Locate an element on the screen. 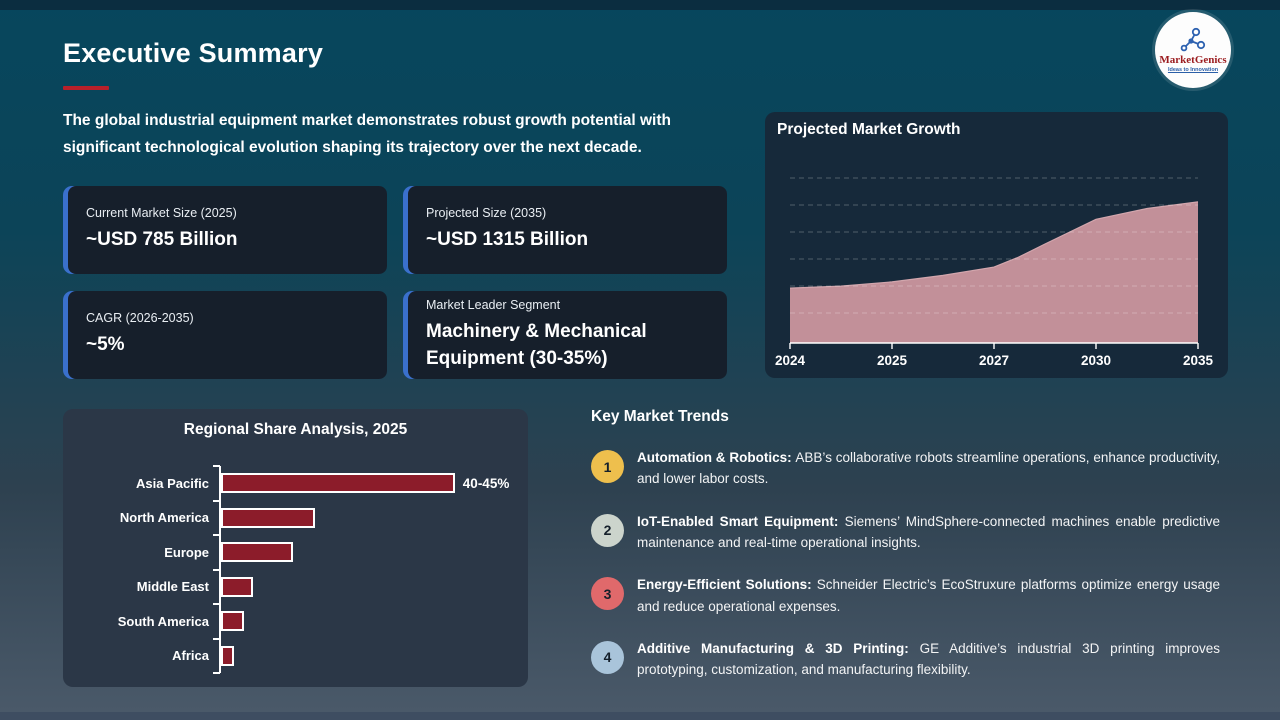 Image resolution: width=1280 pixels, height=720 pixels. key-market-trends-heading: Key Market Trends is located at coordinates (660, 416).